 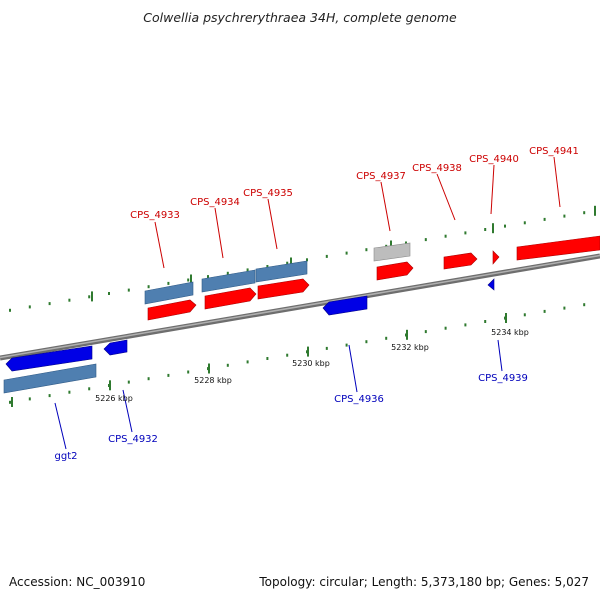 I want to click on label-cps4934: CPS_4934, so click(x=215, y=202).